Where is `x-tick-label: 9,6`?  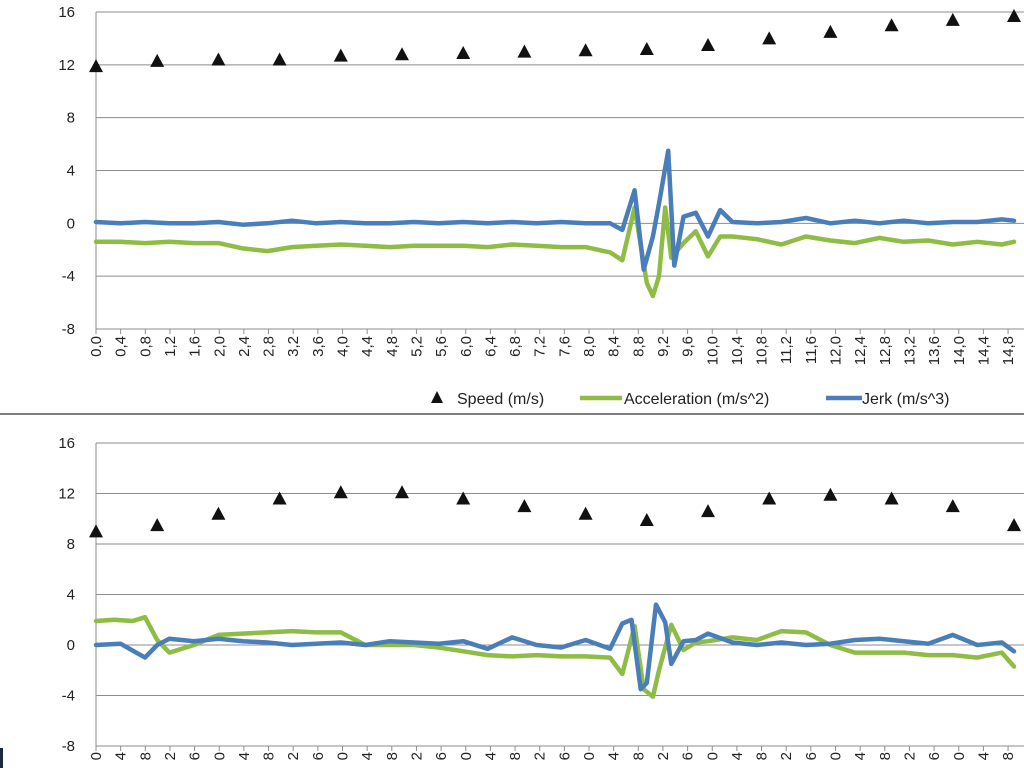 x-tick-label: 9,6 is located at coordinates (688, 346).